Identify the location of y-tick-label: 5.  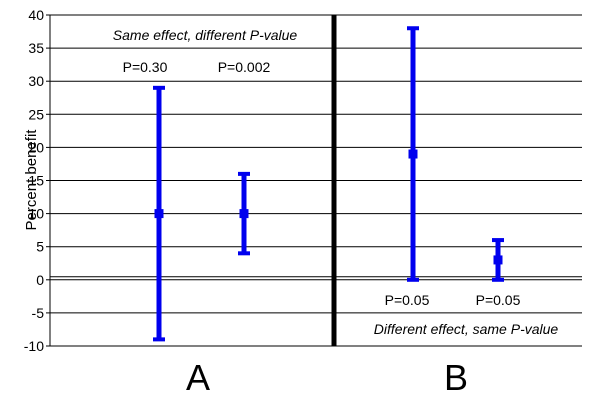
(40, 247).